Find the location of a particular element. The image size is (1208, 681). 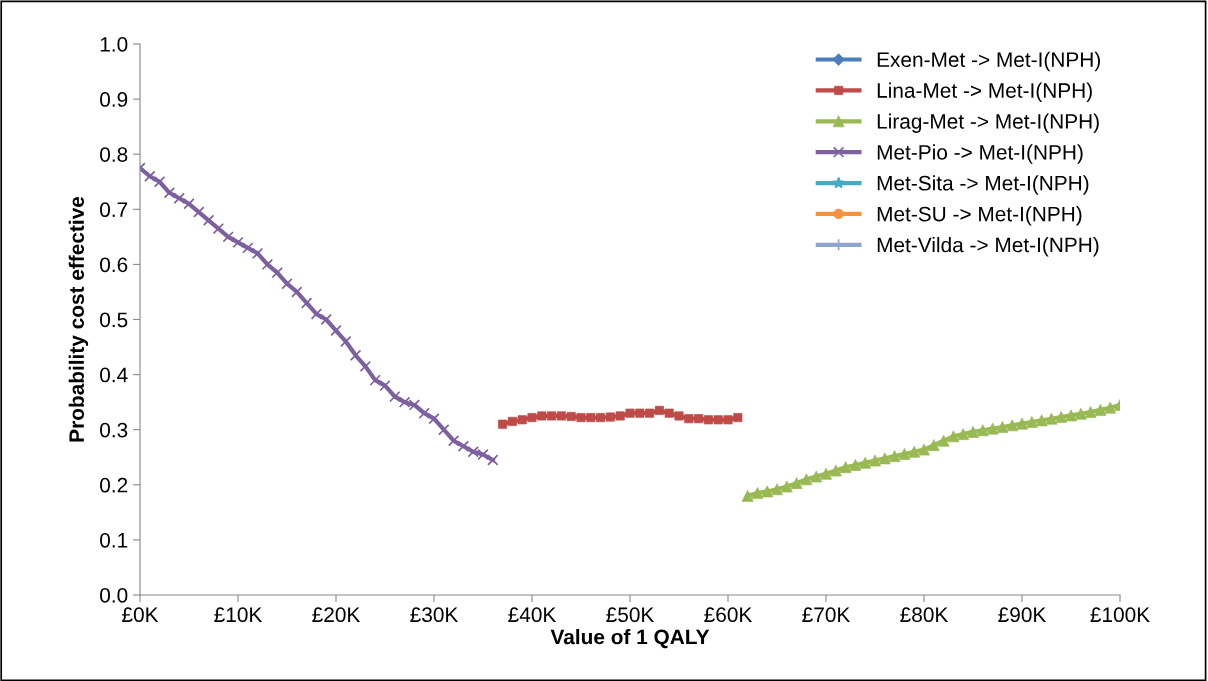

x-tick-label: £20K is located at coordinates (336, 615).